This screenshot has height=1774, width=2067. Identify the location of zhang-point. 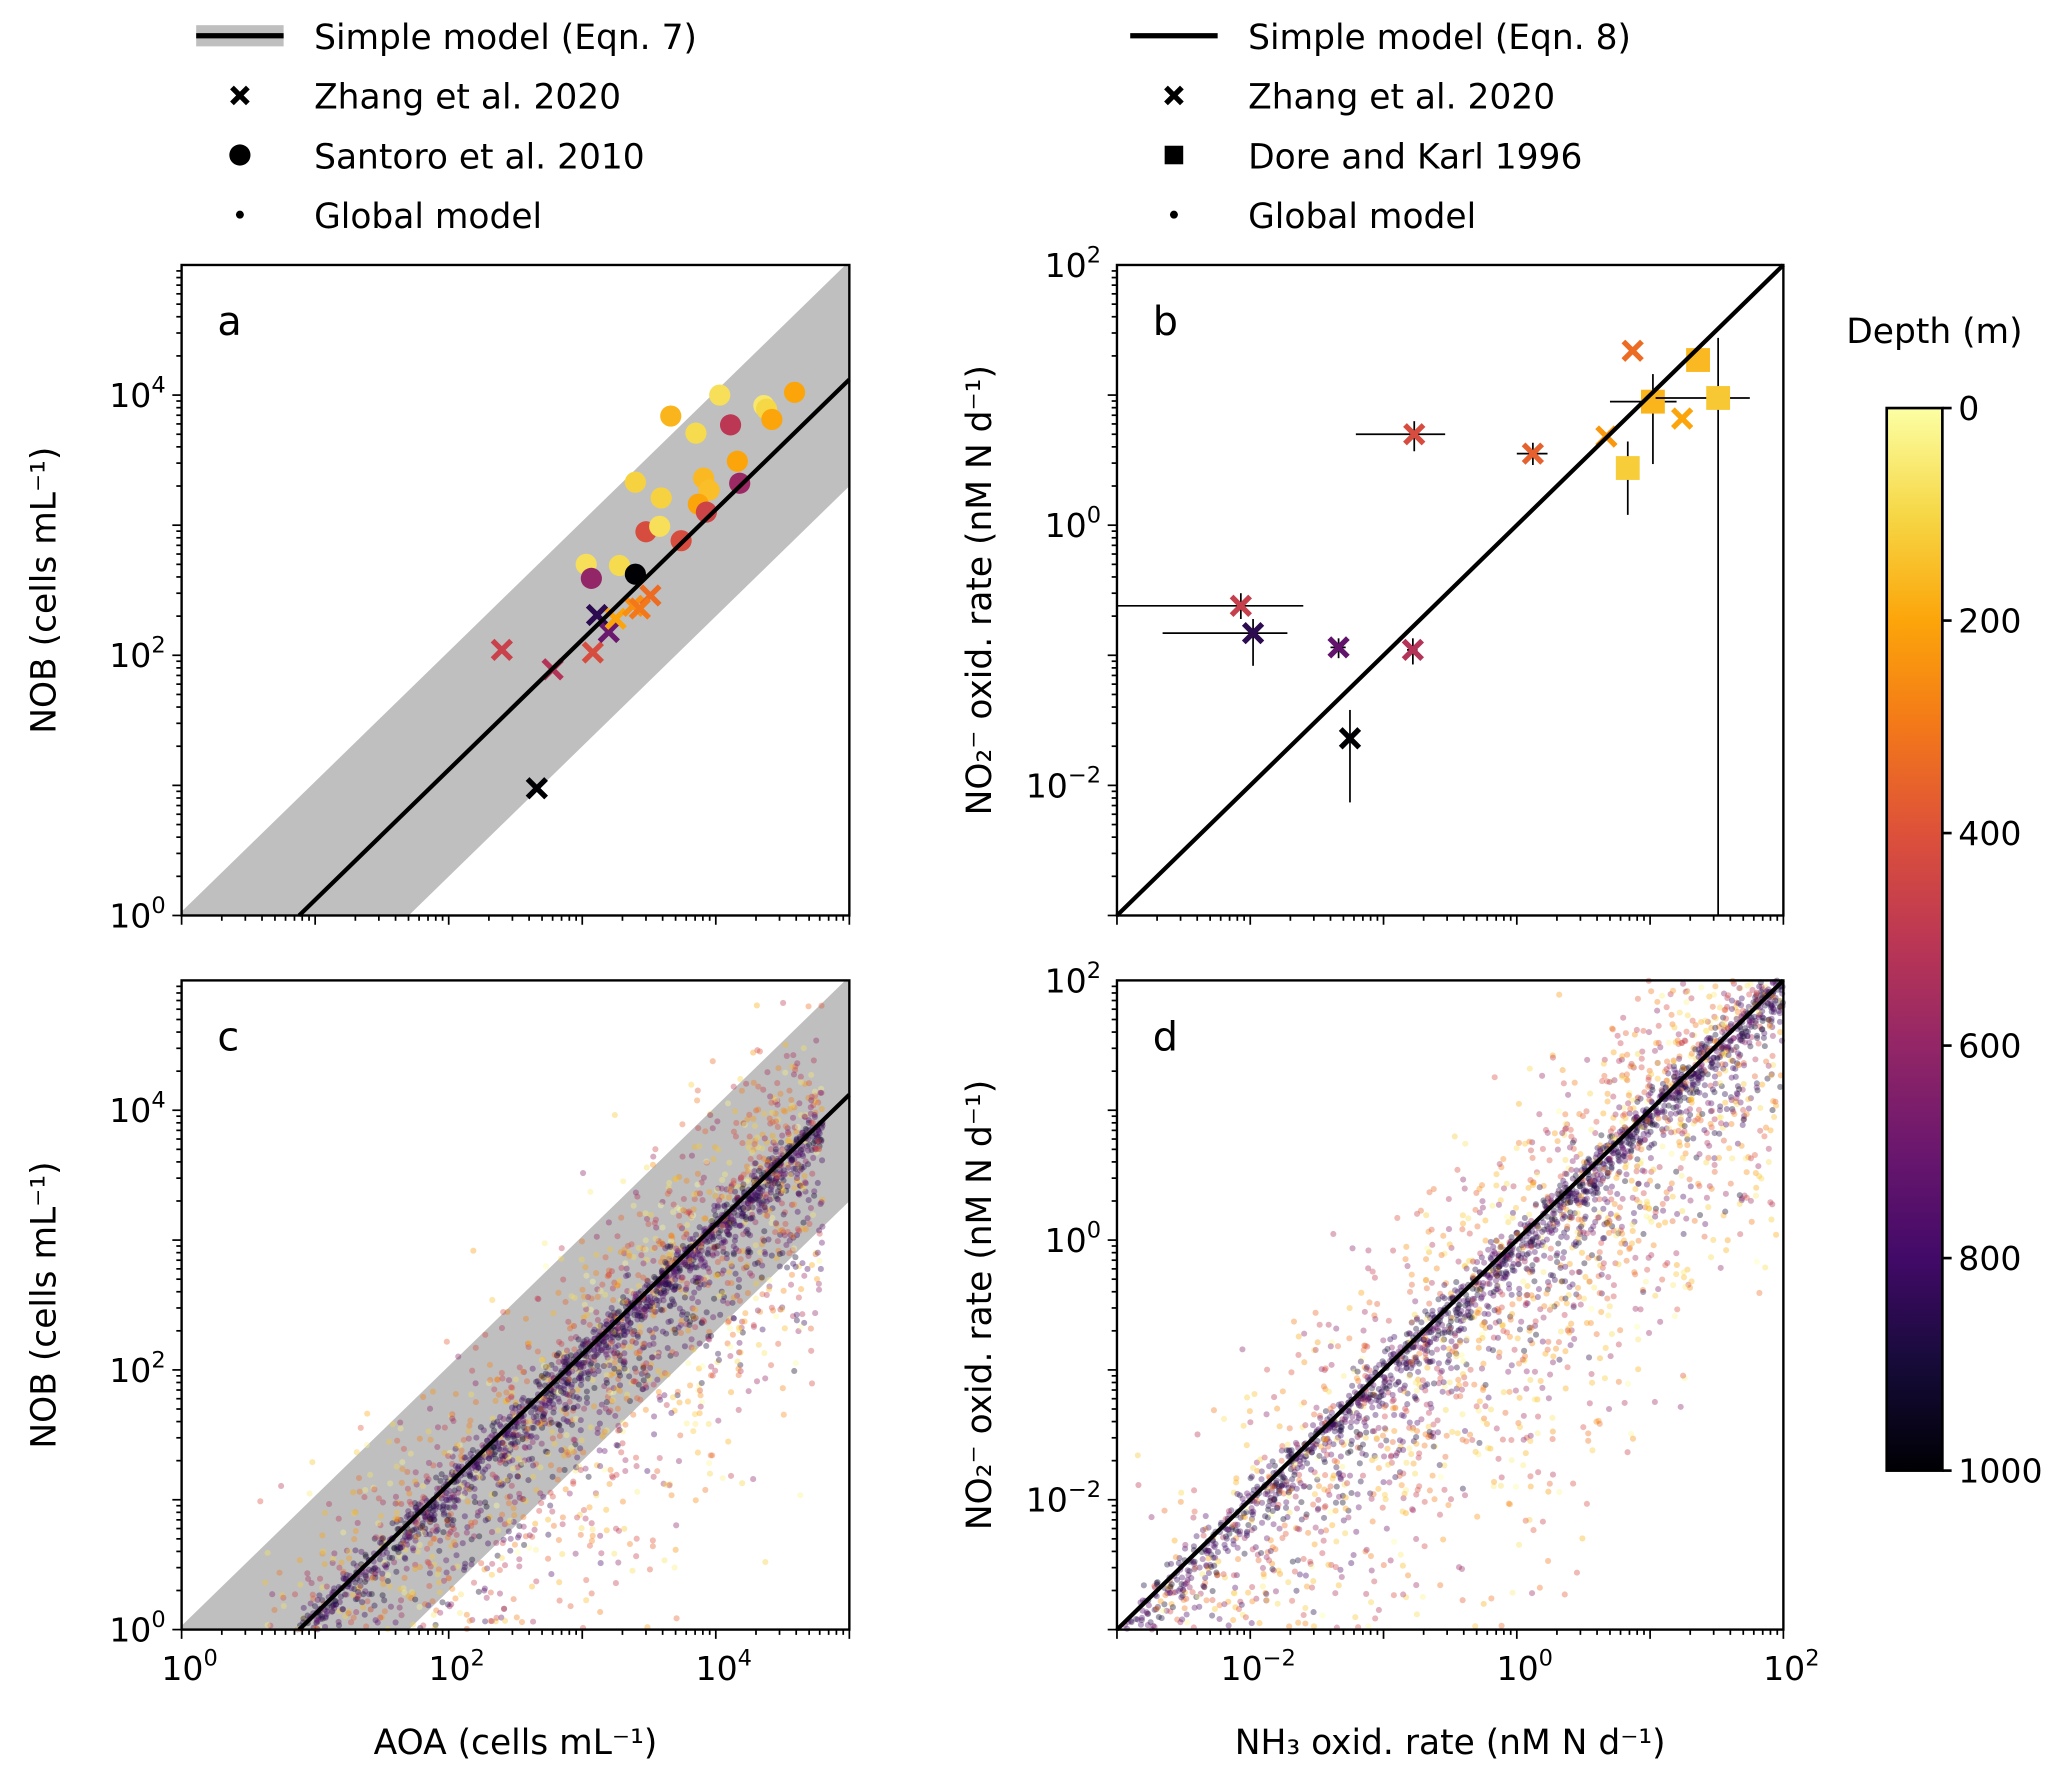
(608, 632).